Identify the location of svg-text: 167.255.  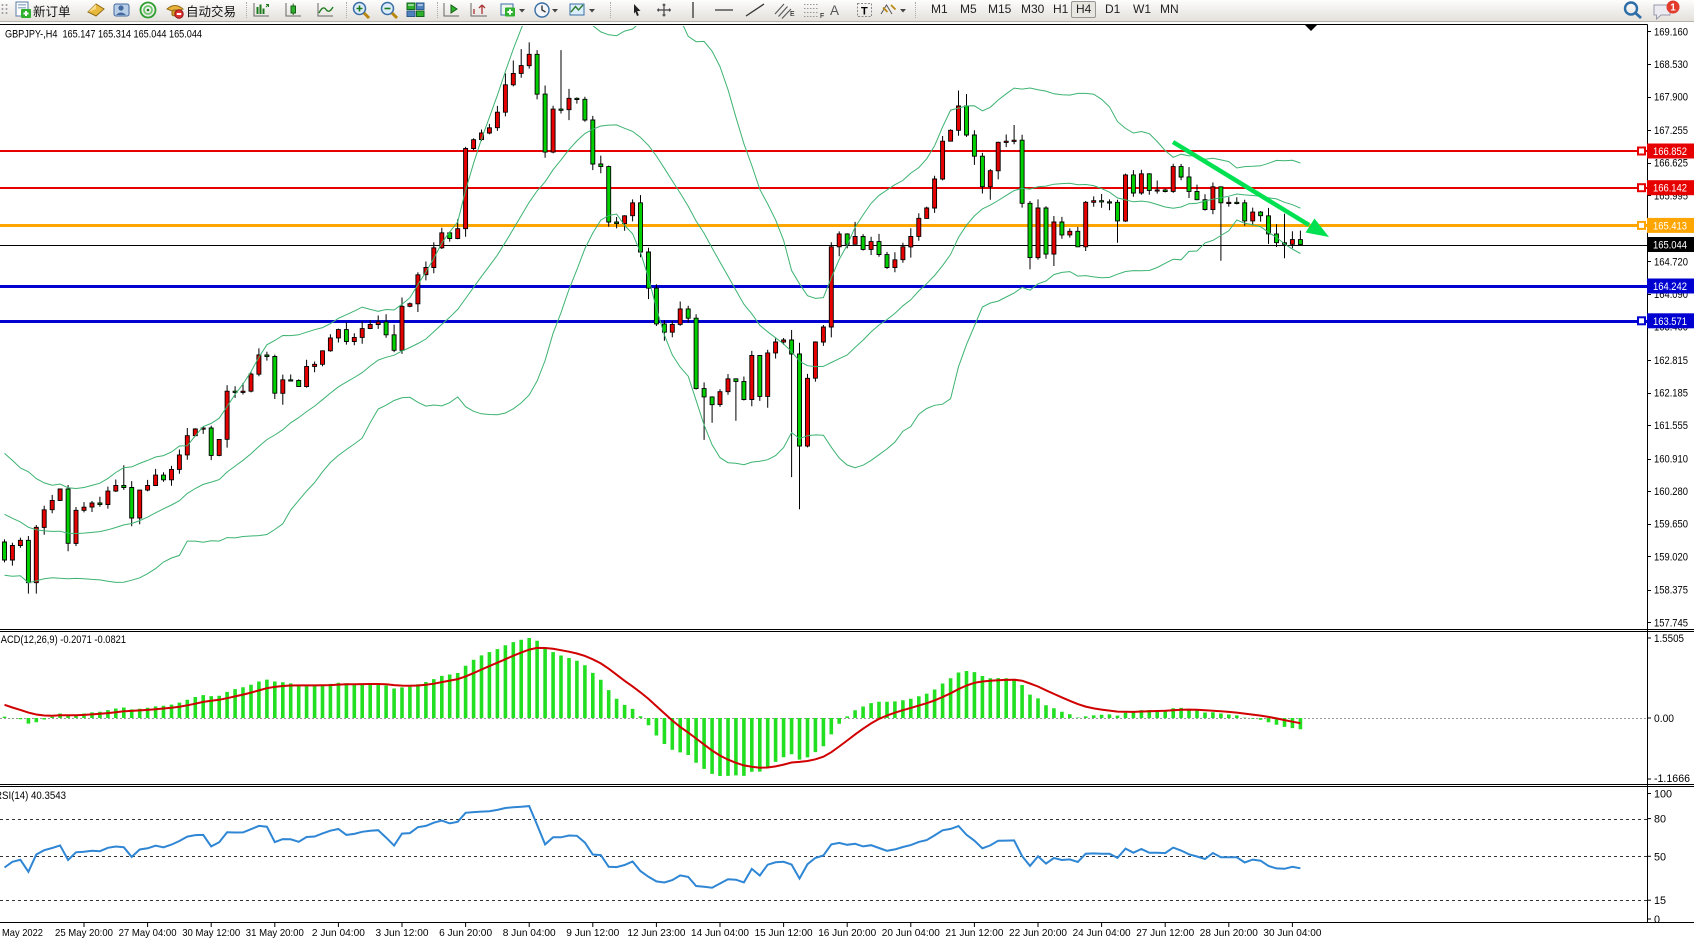
(1671, 131).